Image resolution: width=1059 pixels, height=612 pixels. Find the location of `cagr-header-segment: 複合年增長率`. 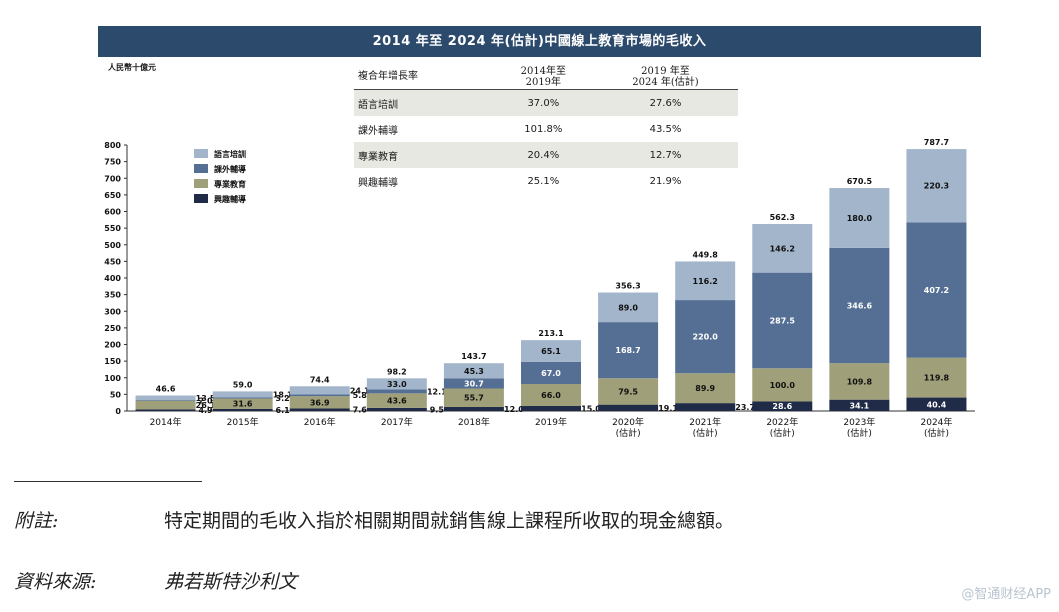

cagr-header-segment: 複合年增長率 is located at coordinates (424, 77).